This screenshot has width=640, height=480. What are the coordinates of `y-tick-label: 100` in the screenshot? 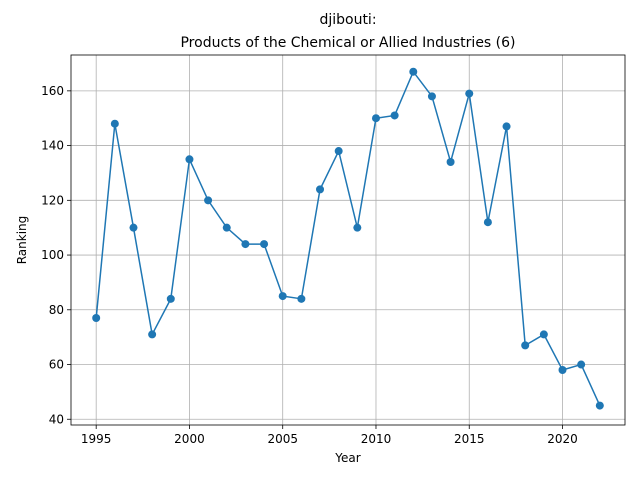 It's located at (52, 255).